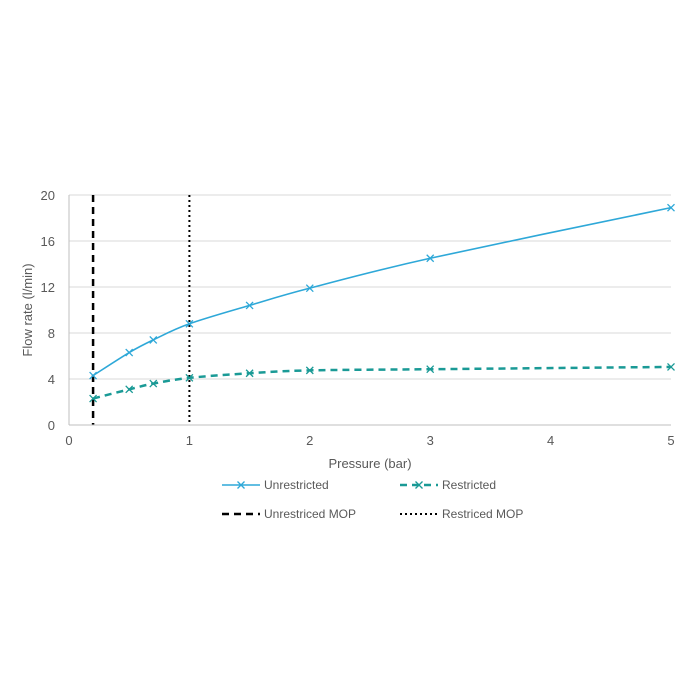  I want to click on y-tick-label: 8, so click(51, 333).